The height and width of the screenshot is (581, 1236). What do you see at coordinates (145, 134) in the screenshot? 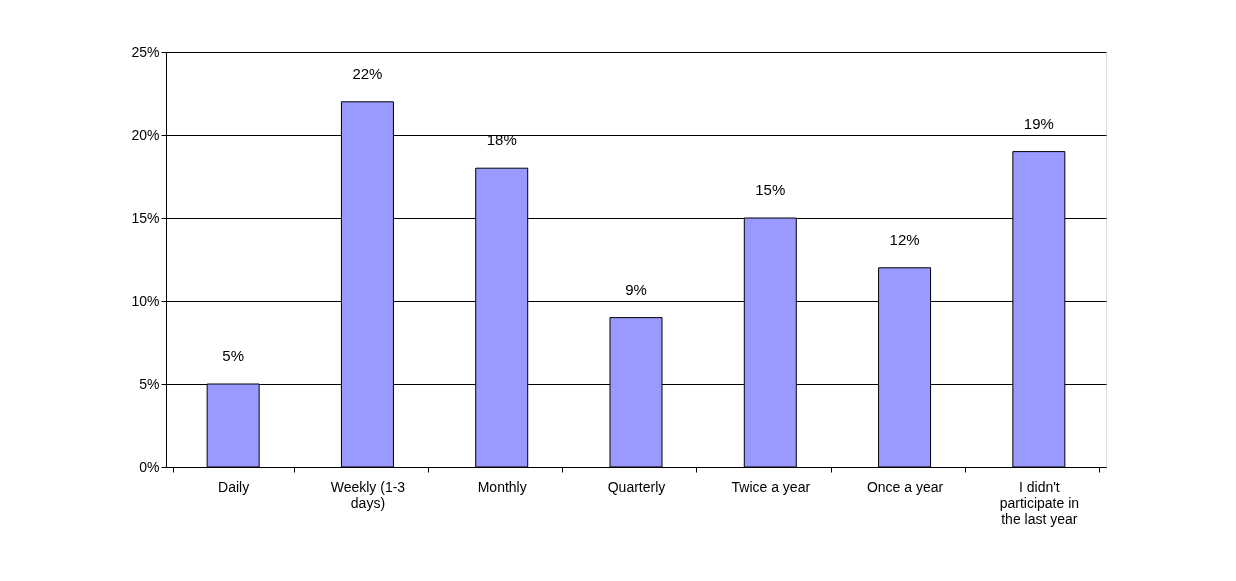
I see `y-tick-label: 20%` at bounding box center [145, 134].